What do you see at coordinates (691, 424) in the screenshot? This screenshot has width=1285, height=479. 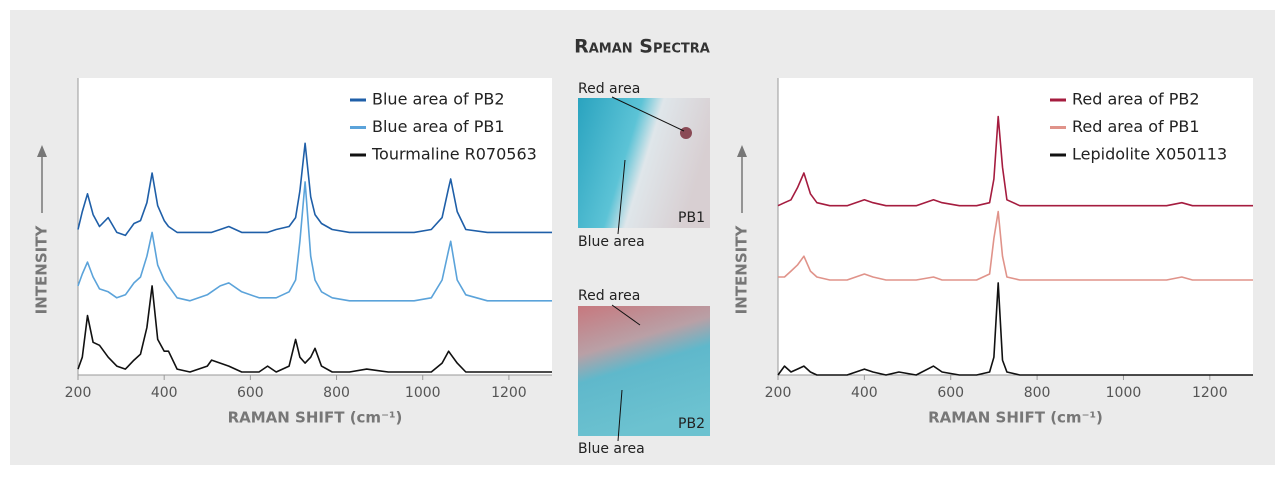 I see `image-label: PB2` at bounding box center [691, 424].